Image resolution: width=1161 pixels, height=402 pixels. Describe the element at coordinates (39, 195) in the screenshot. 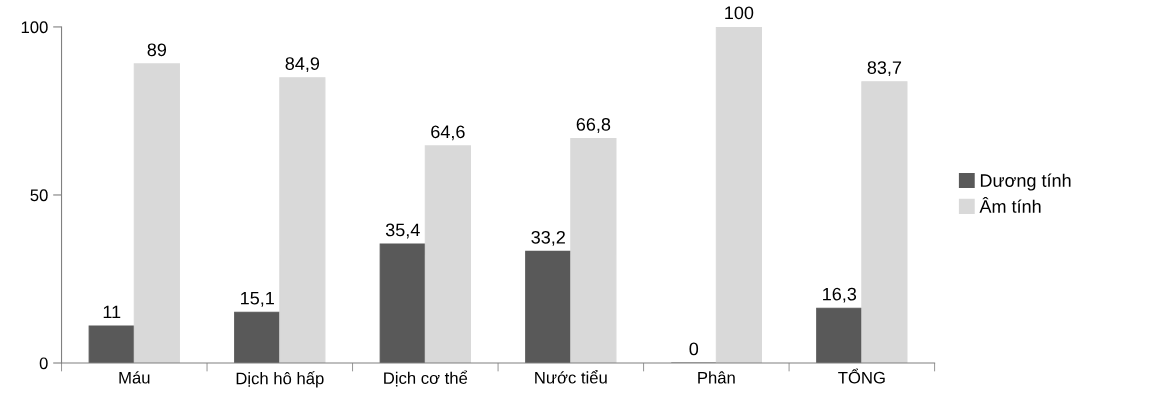

I see `y-tick-label: 50` at that location.